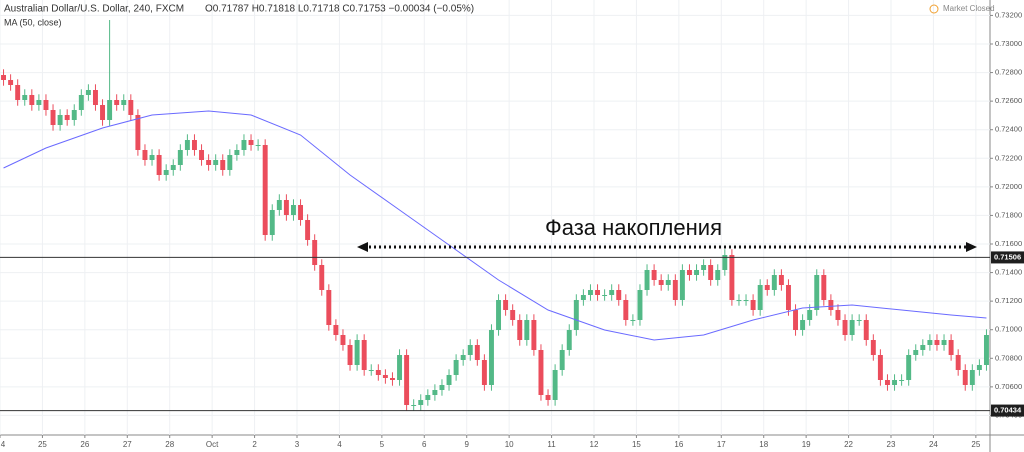  What do you see at coordinates (212, 444) in the screenshot?
I see `x-tick-label: Oct` at bounding box center [212, 444].